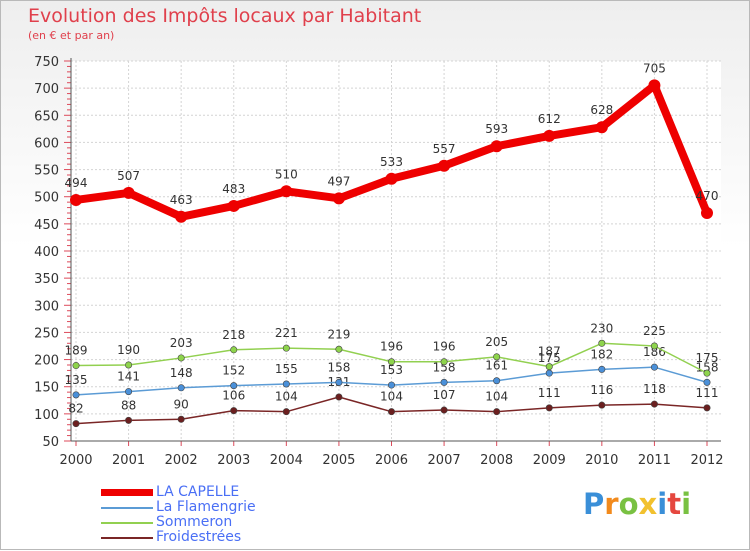 The width and height of the screenshot is (750, 551). I want to click on data-label-la-flamengrie: 135, so click(76, 380).